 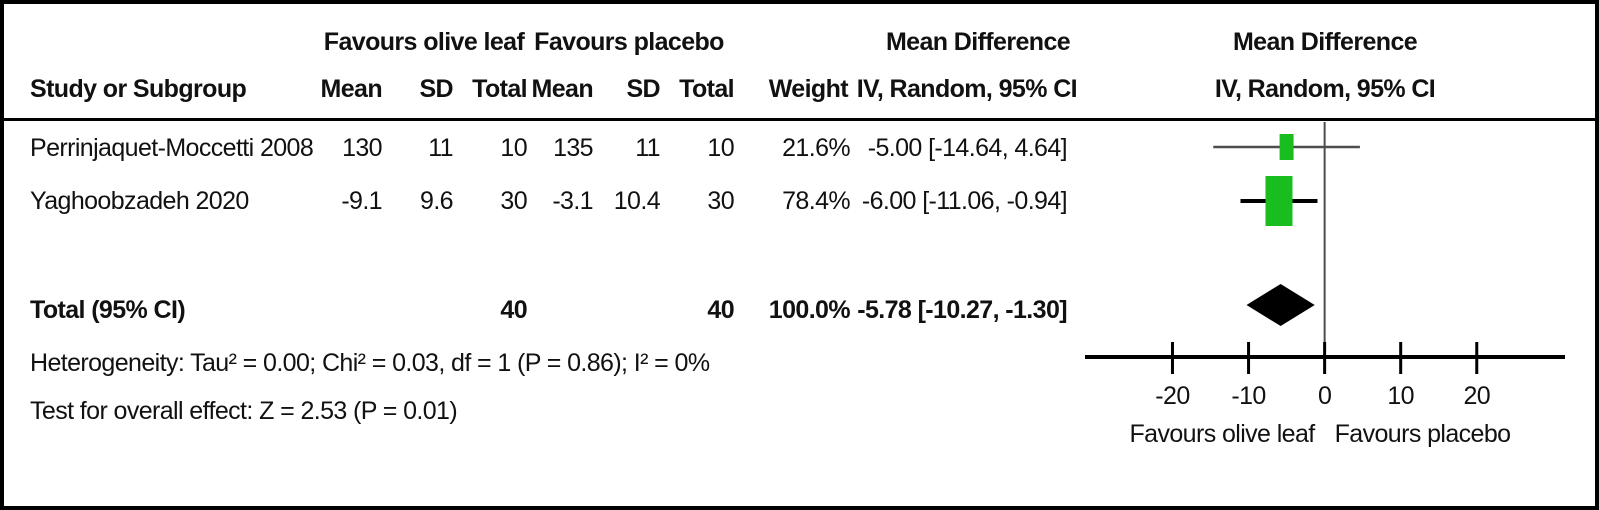 I want to click on study-name: Yaghoobzadeh 2020, so click(x=139, y=201).